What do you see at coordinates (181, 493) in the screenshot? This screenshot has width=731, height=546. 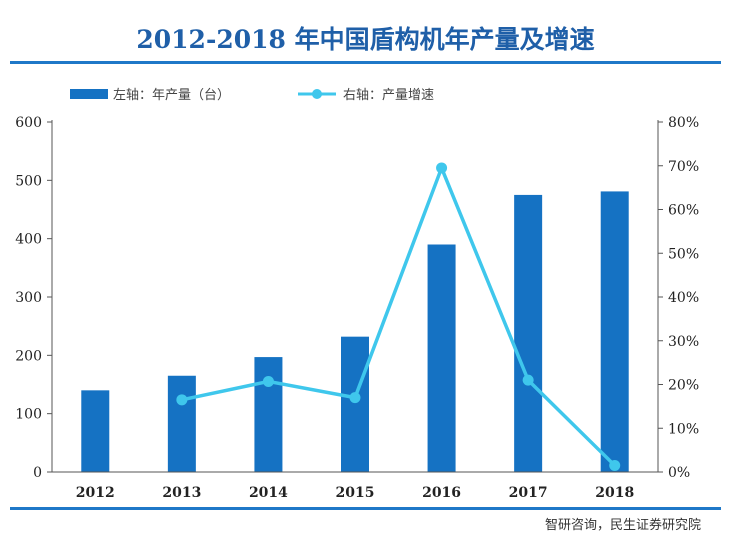 I see `category-label-2013: 2013` at bounding box center [181, 493].